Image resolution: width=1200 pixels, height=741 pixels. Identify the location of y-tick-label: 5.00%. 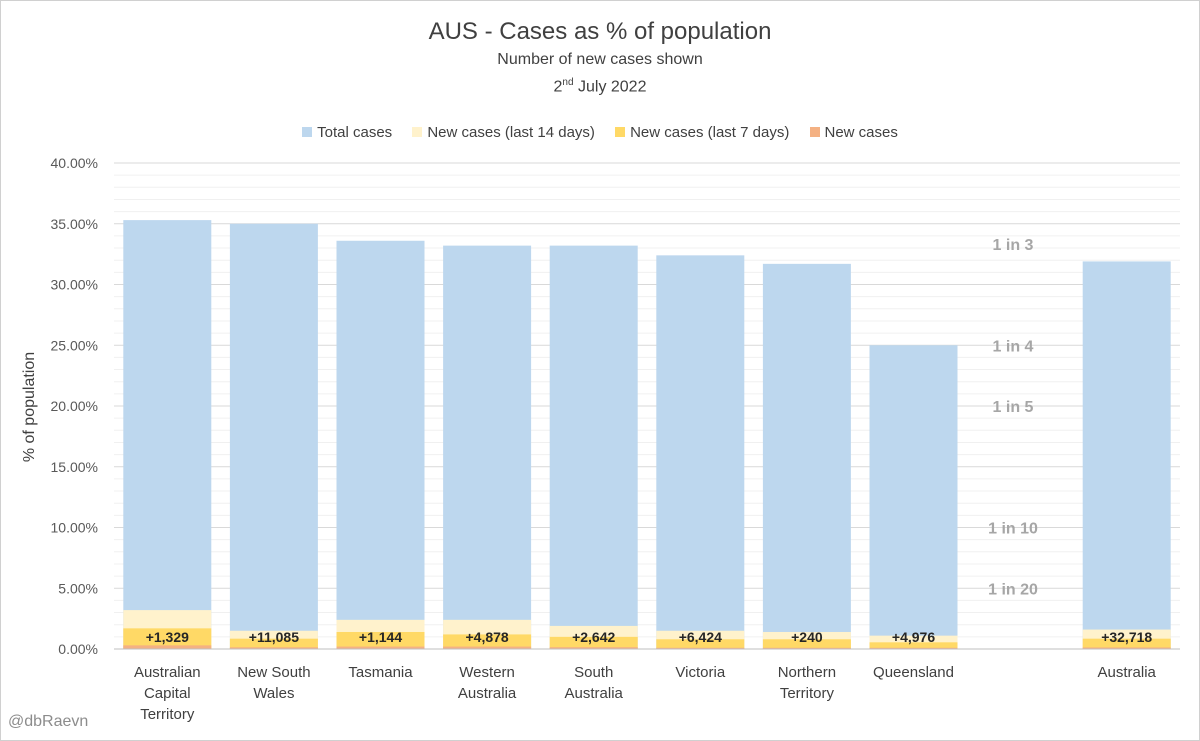
(78, 588).